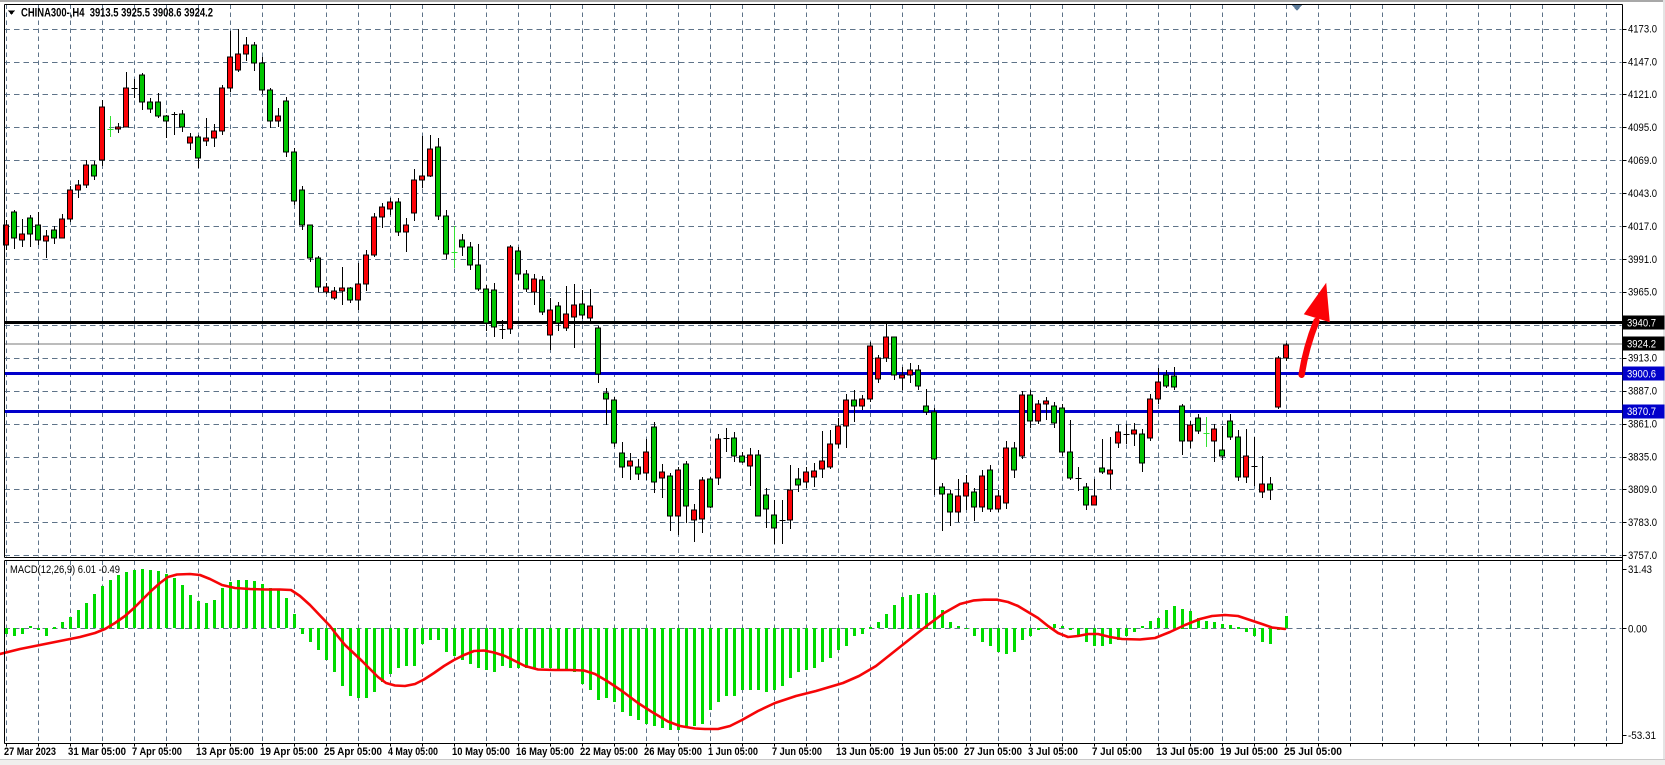 The width and height of the screenshot is (1665, 765). Describe the element at coordinates (1641, 374) in the screenshot. I see `svg-text: 3900.6` at that location.